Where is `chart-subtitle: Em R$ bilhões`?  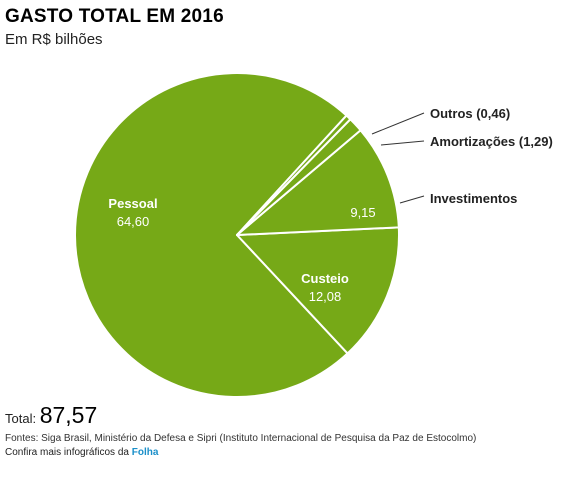
chart-subtitle: Em R$ bilhões is located at coordinates (54, 39).